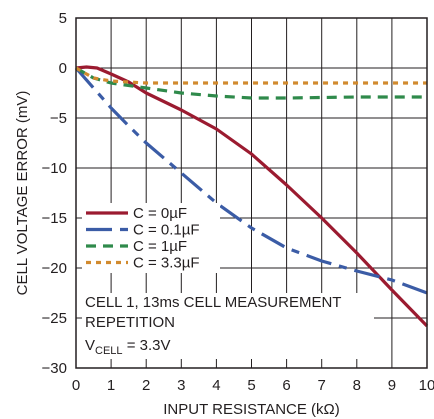 The height and width of the screenshot is (419, 434). What do you see at coordinates (213, 302) in the screenshot?
I see `annotation-line-1: CELL 1, 13ms CELL MEASUREMENT` at bounding box center [213, 302].